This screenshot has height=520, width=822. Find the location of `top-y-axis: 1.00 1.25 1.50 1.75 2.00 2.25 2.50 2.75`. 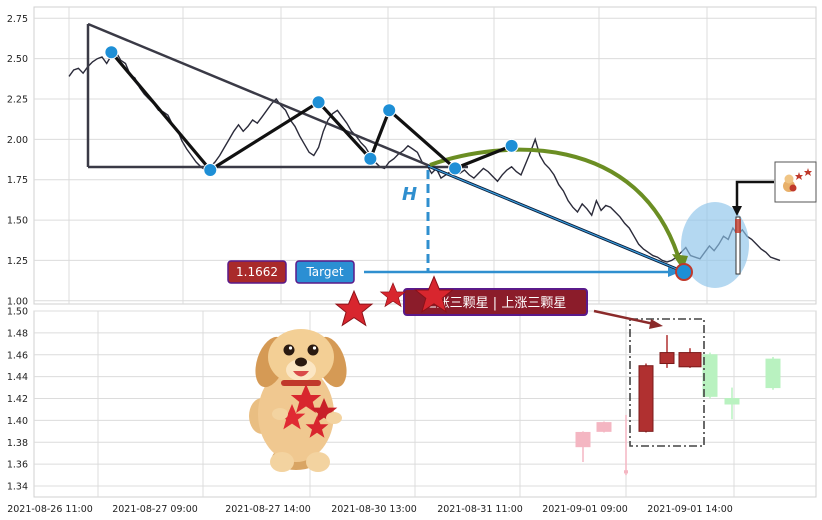

top-y-axis: 1.00 1.25 1.50 1.75 2.00 2.25 2.50 2.75 is located at coordinates (17, 160).